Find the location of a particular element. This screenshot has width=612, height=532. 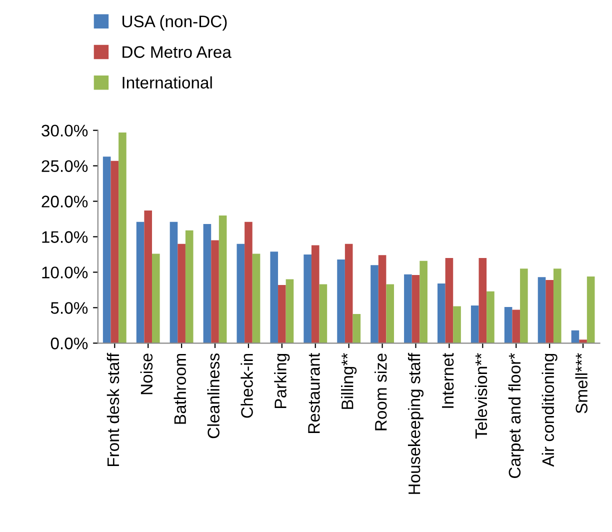

x-tick-label: Front desk staff is located at coordinates (113, 409).